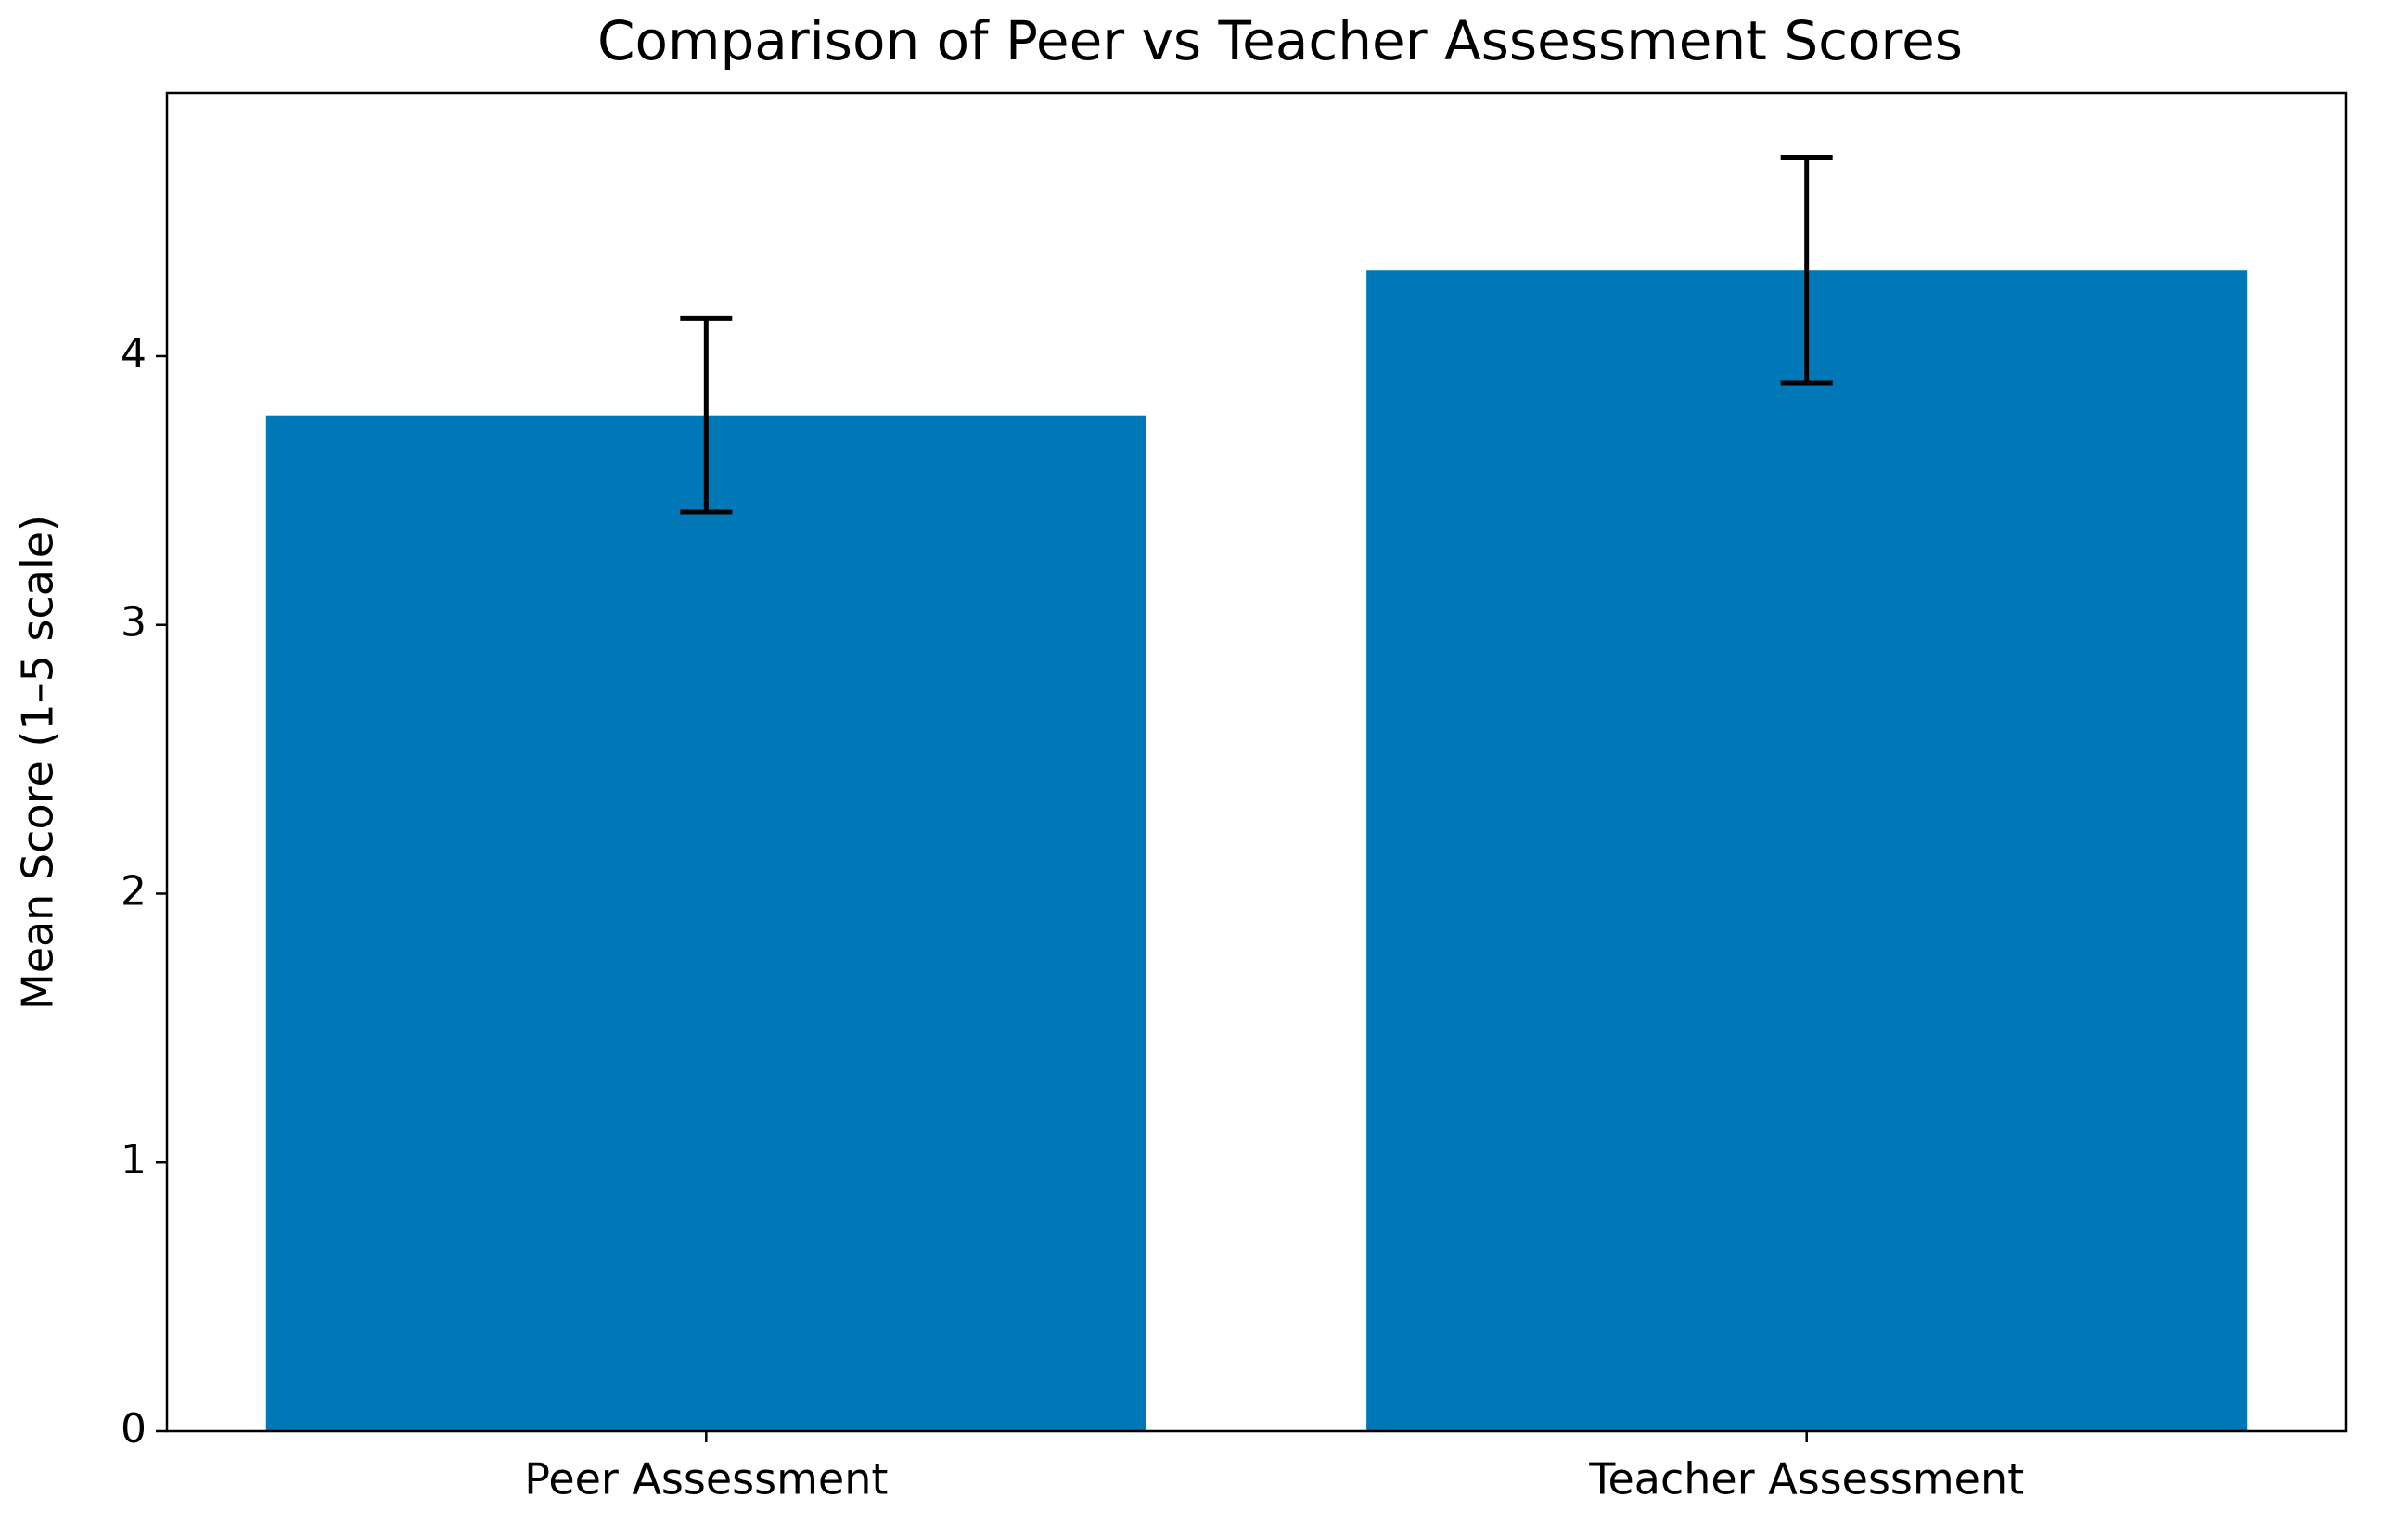 The height and width of the screenshot is (1523, 2408). I want to click on y-tick-label: 4, so click(134, 354).